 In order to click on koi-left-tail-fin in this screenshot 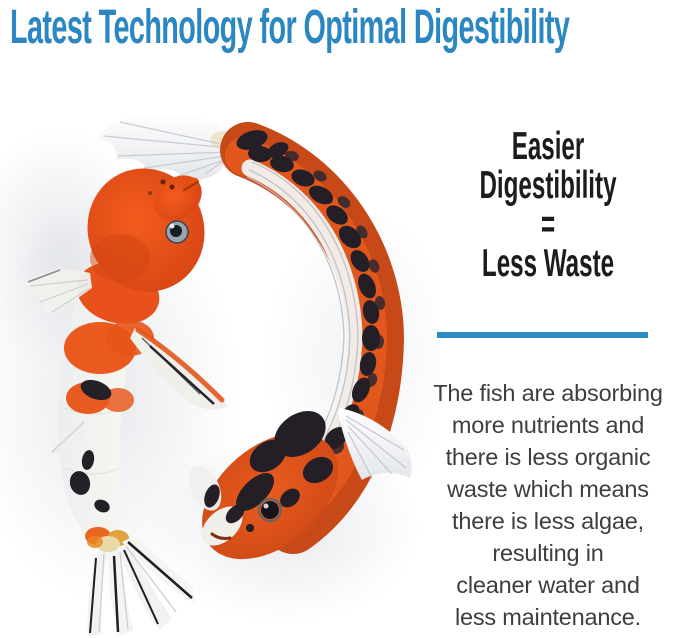, I will do `click(141, 586)`.